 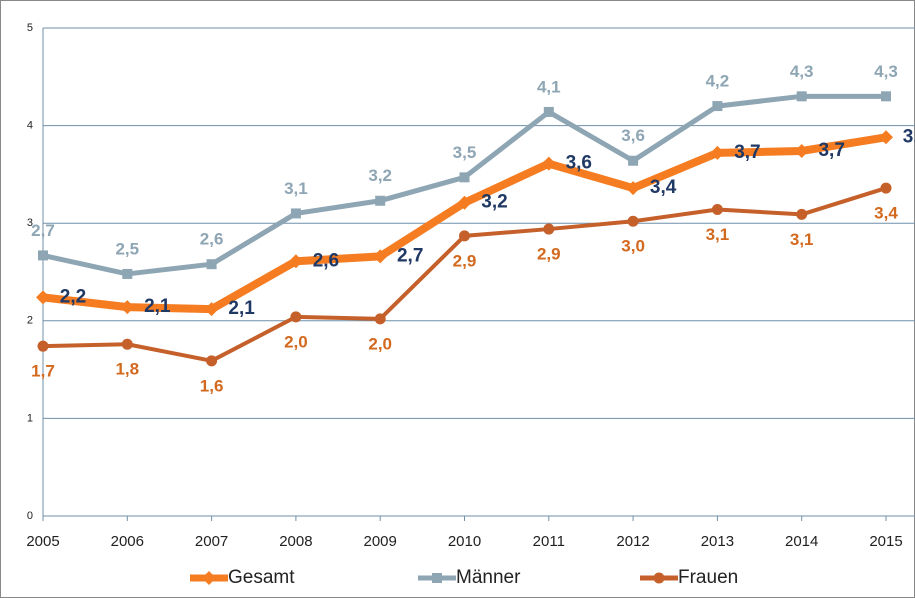 What do you see at coordinates (909, 136) in the screenshot?
I see `data-label: 3,9` at bounding box center [909, 136].